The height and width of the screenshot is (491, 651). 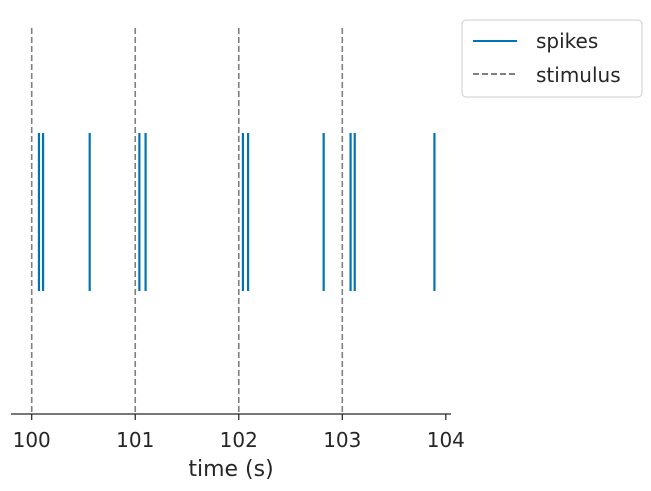 What do you see at coordinates (135, 440) in the screenshot?
I see `x-tick-label-1: 101` at bounding box center [135, 440].